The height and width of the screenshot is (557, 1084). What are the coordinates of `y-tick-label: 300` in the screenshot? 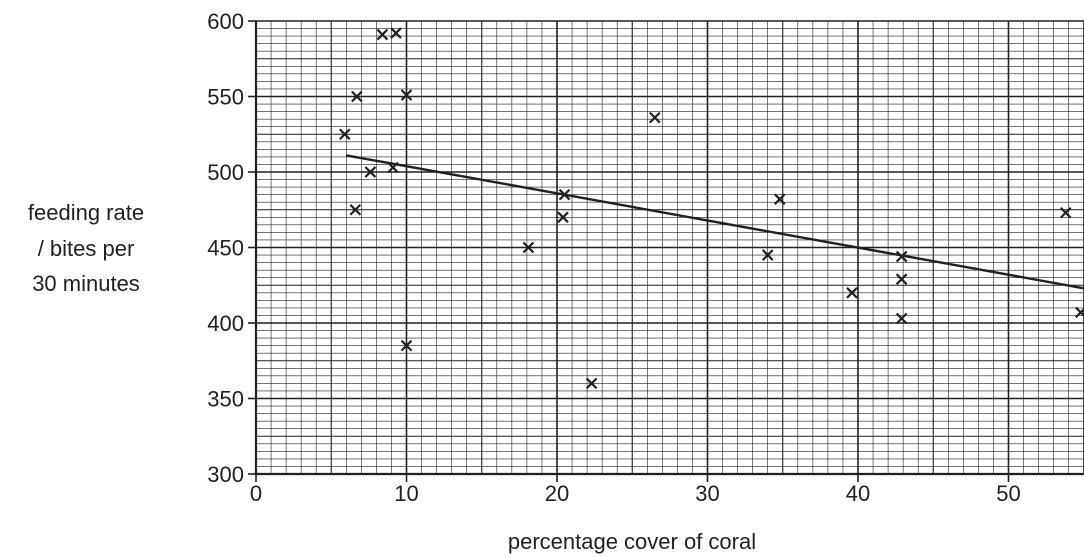 It's located at (225, 474).